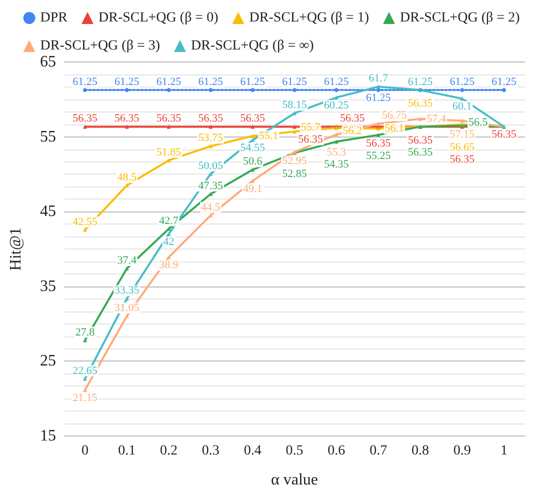  What do you see at coordinates (295, 174) in the screenshot?
I see `data-label: 52.85` at bounding box center [295, 174].